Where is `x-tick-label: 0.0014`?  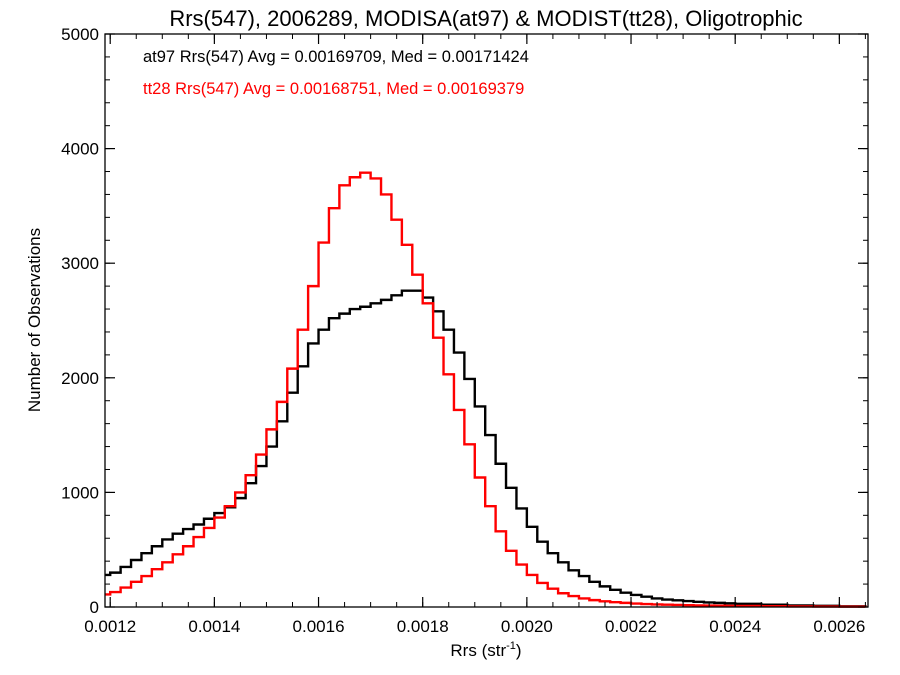 x-tick-label: 0.0014 is located at coordinates (214, 626).